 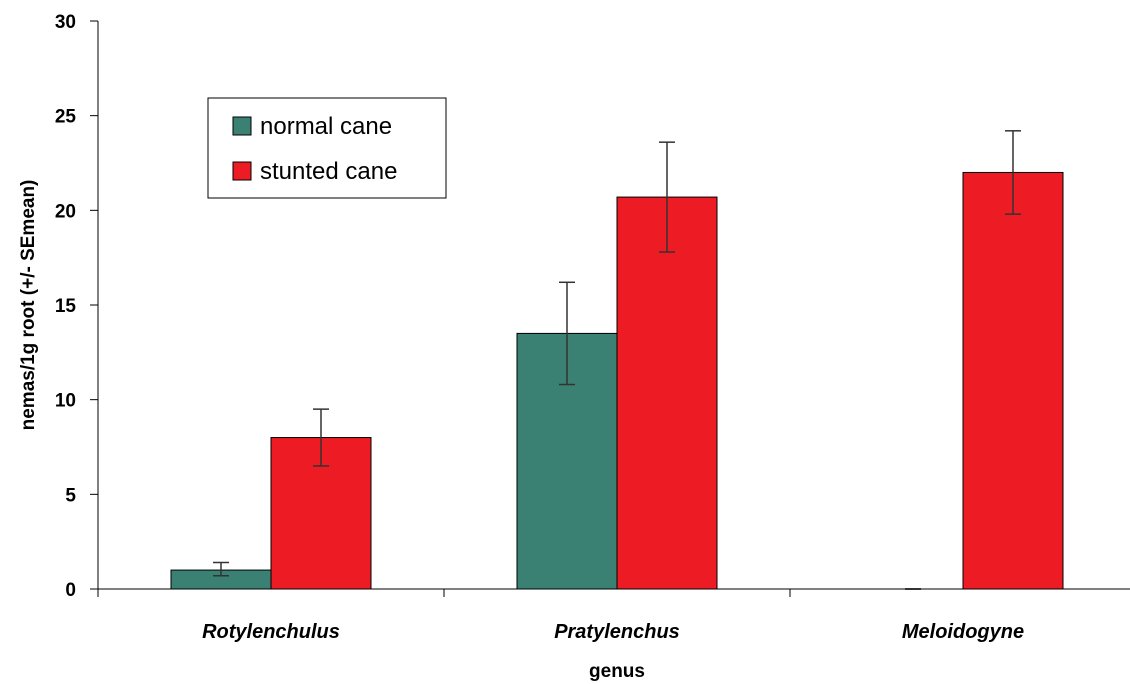 What do you see at coordinates (221, 569) in the screenshot?
I see `error-bar-normal-cane-rotylenchulus` at bounding box center [221, 569].